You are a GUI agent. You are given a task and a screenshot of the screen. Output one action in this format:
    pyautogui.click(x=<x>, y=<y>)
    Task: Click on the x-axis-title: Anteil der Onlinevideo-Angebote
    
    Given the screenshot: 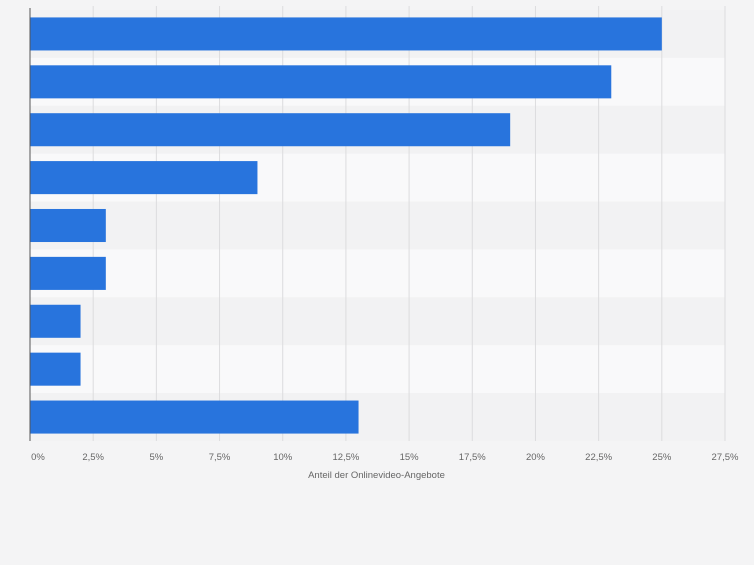 What is the action you would take?
    pyautogui.click(x=376, y=475)
    